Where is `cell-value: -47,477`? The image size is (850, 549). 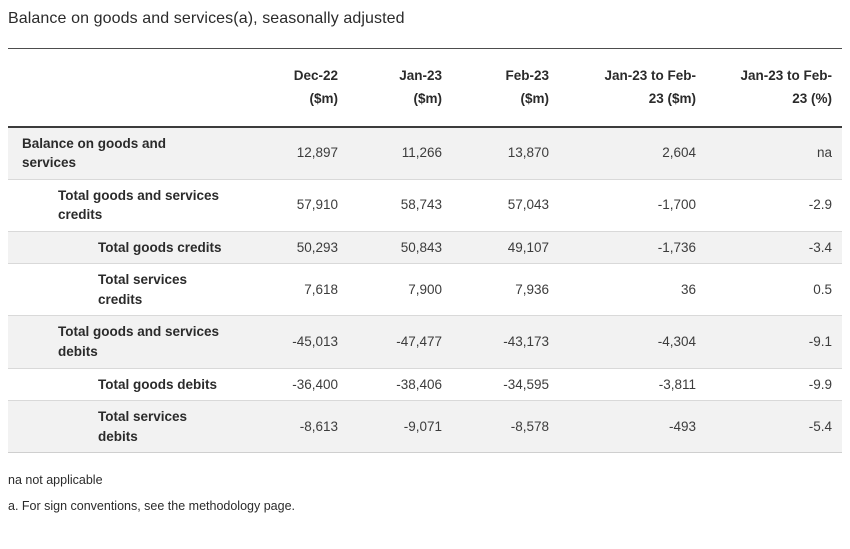
cell-value: -47,477 is located at coordinates (400, 342).